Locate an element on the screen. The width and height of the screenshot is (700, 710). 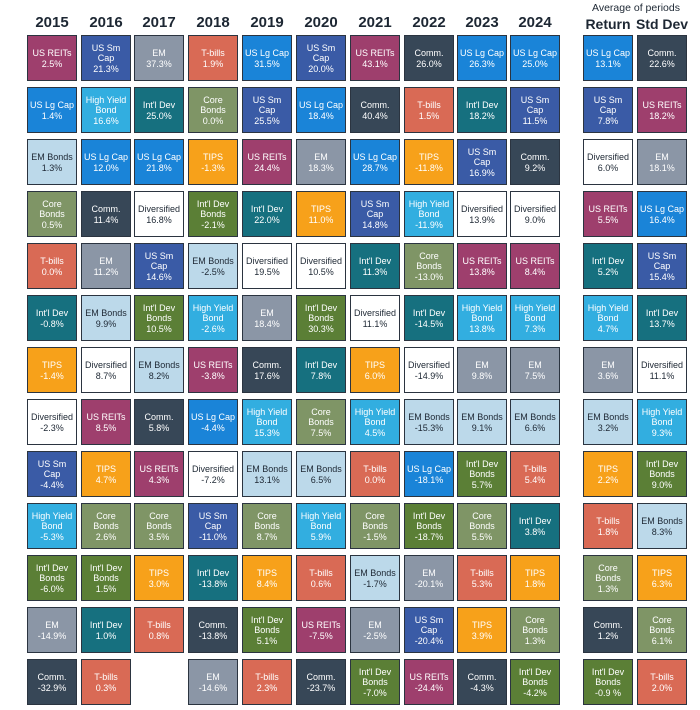
year-2024-us-sm-cap-tile: US Sm Cap 11.5% is located at coordinates (535, 110).